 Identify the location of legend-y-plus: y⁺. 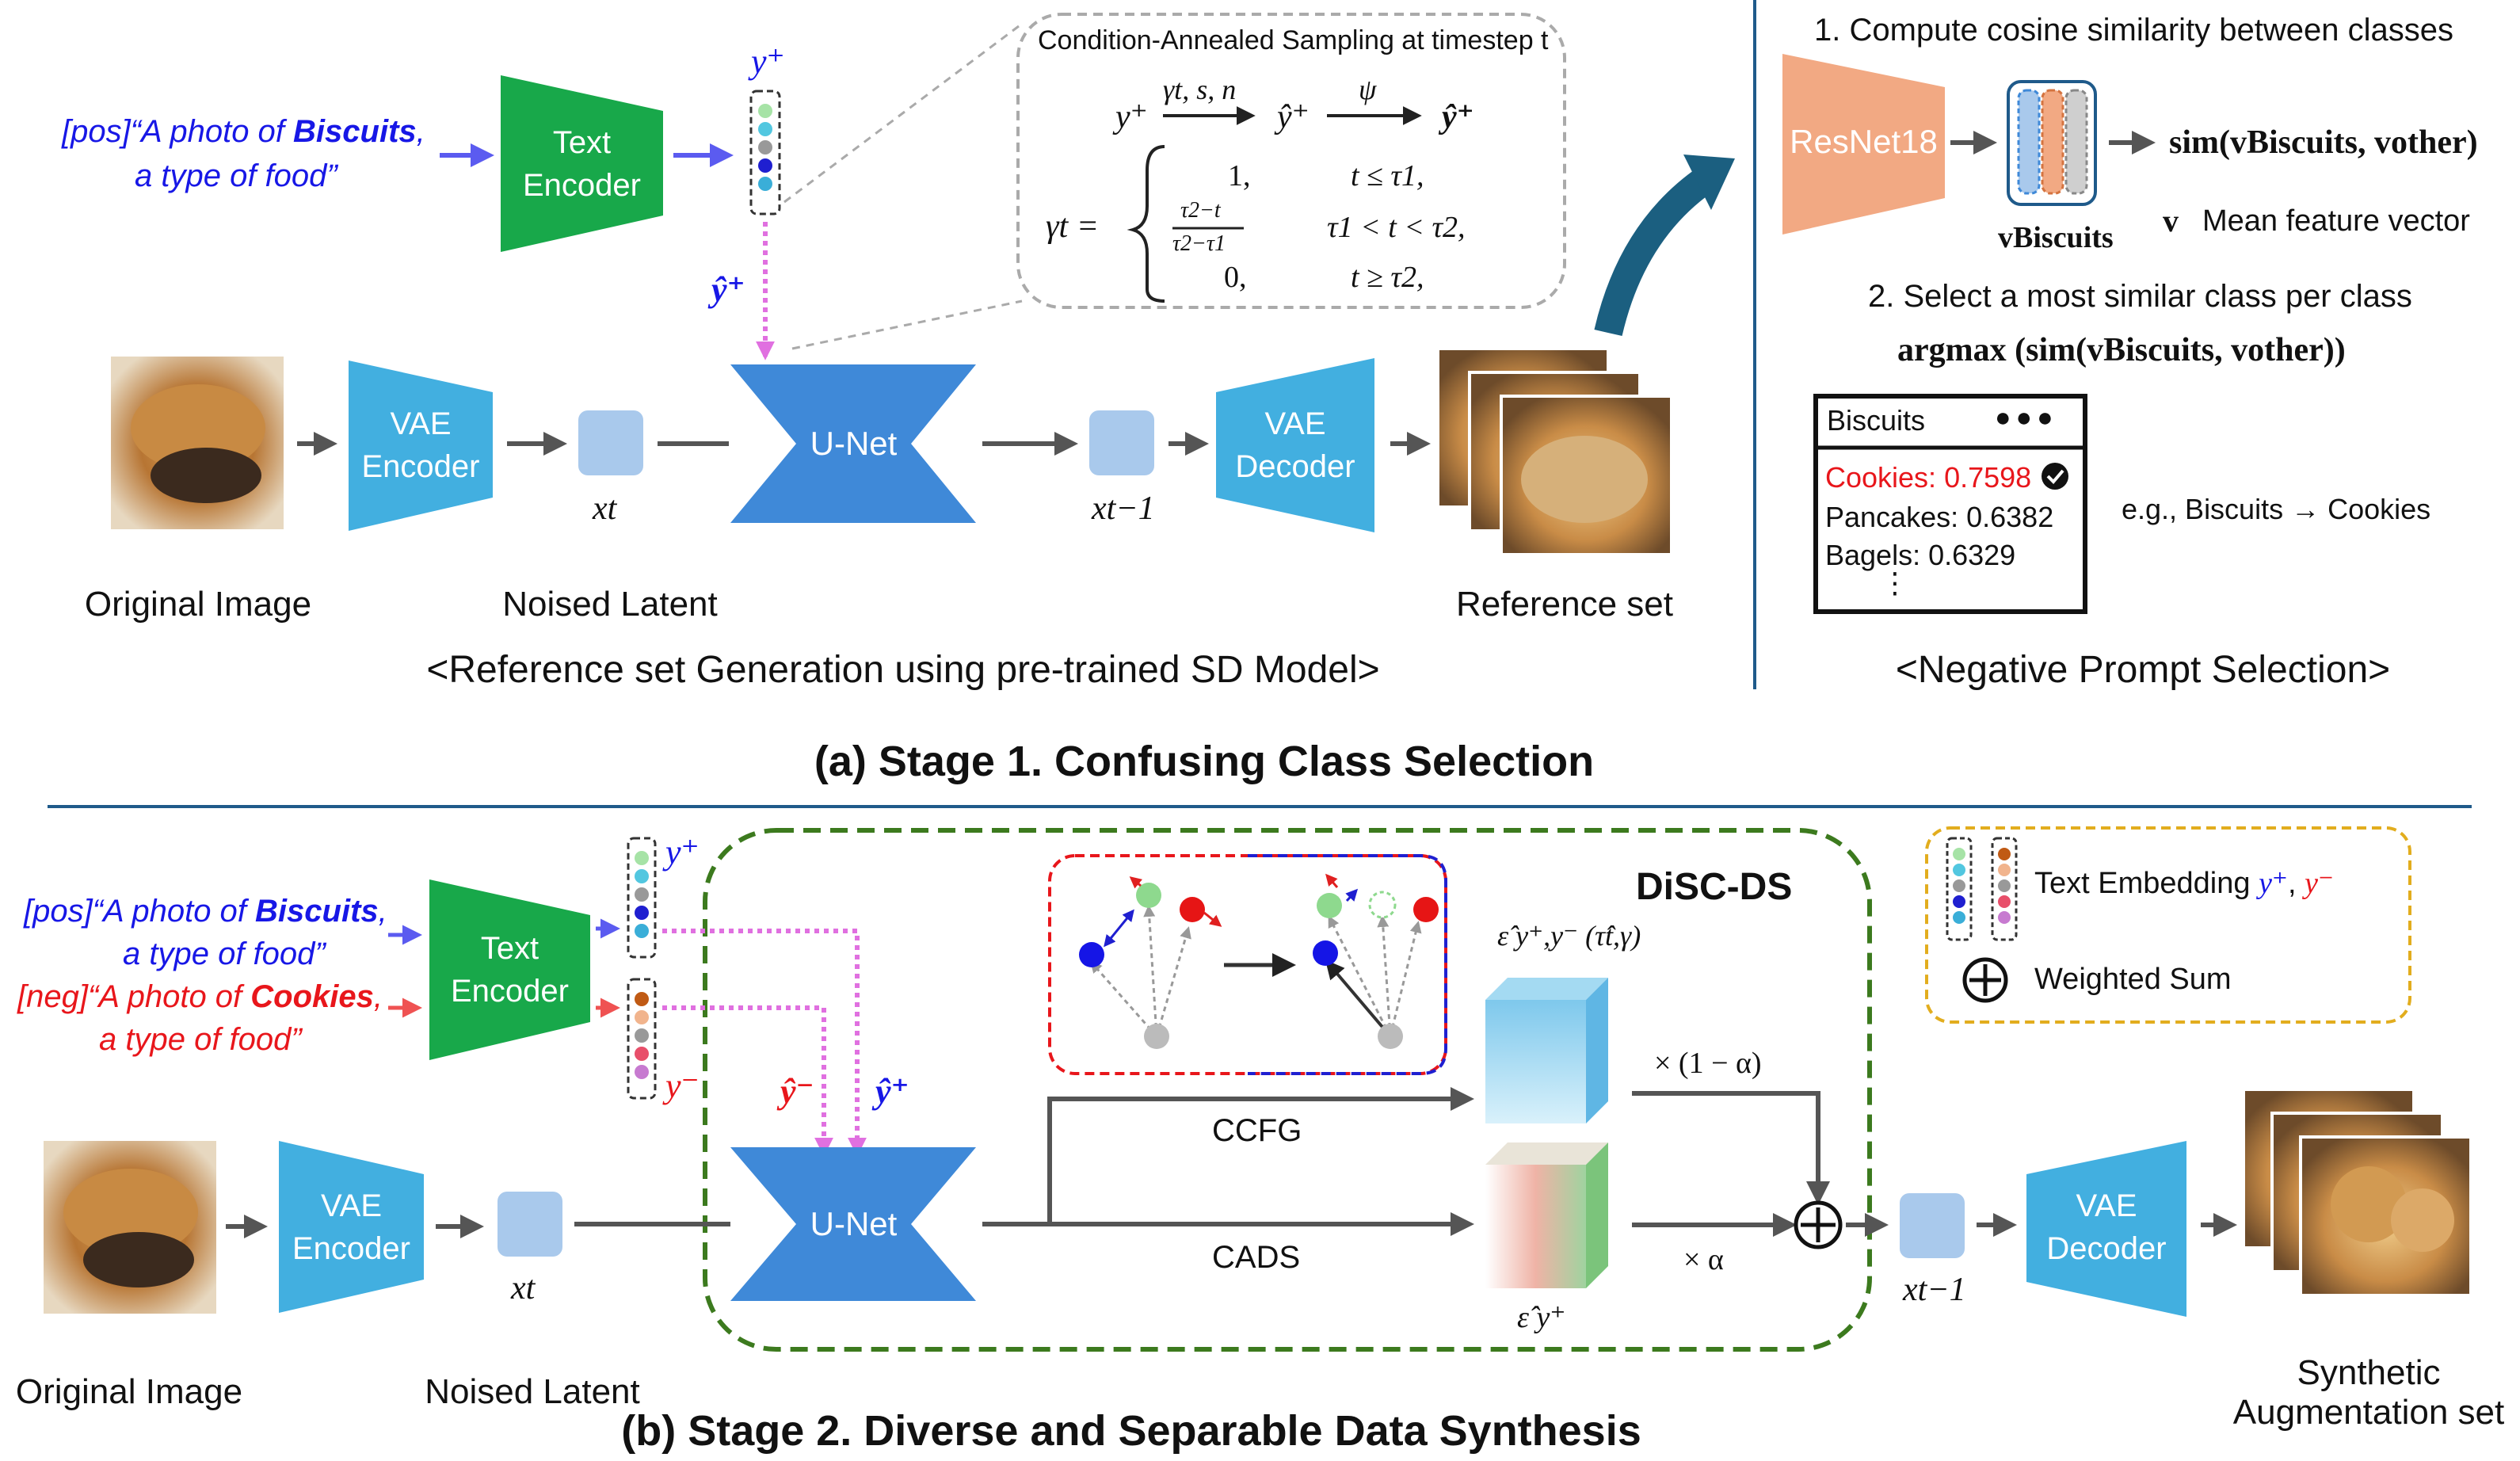
(2273, 883).